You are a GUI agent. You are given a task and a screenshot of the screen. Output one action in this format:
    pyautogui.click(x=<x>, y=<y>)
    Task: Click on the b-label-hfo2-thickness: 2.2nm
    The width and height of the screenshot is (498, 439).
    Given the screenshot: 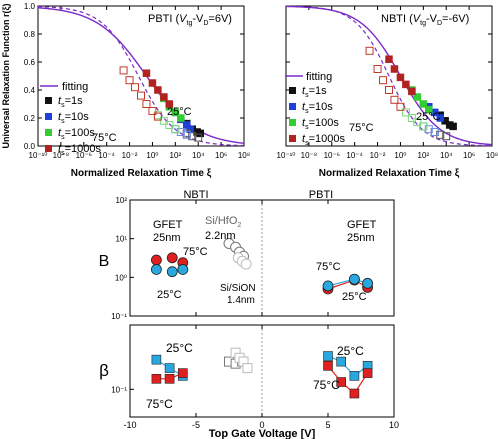 What is the action you would take?
    pyautogui.click(x=220, y=236)
    